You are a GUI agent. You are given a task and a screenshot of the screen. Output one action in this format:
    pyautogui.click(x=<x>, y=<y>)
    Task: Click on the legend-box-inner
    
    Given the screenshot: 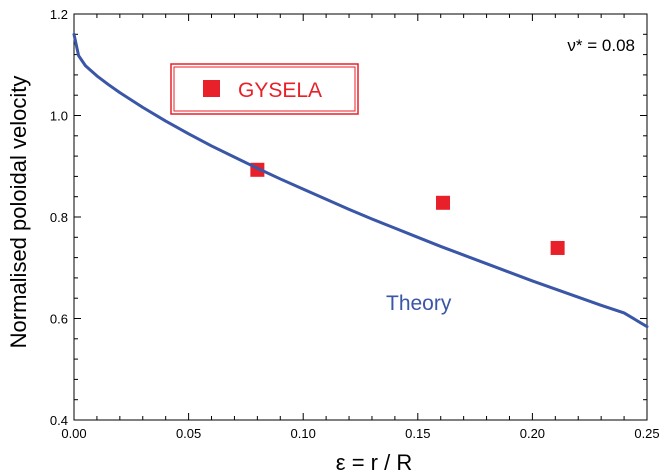 What is the action you would take?
    pyautogui.click(x=264, y=89)
    